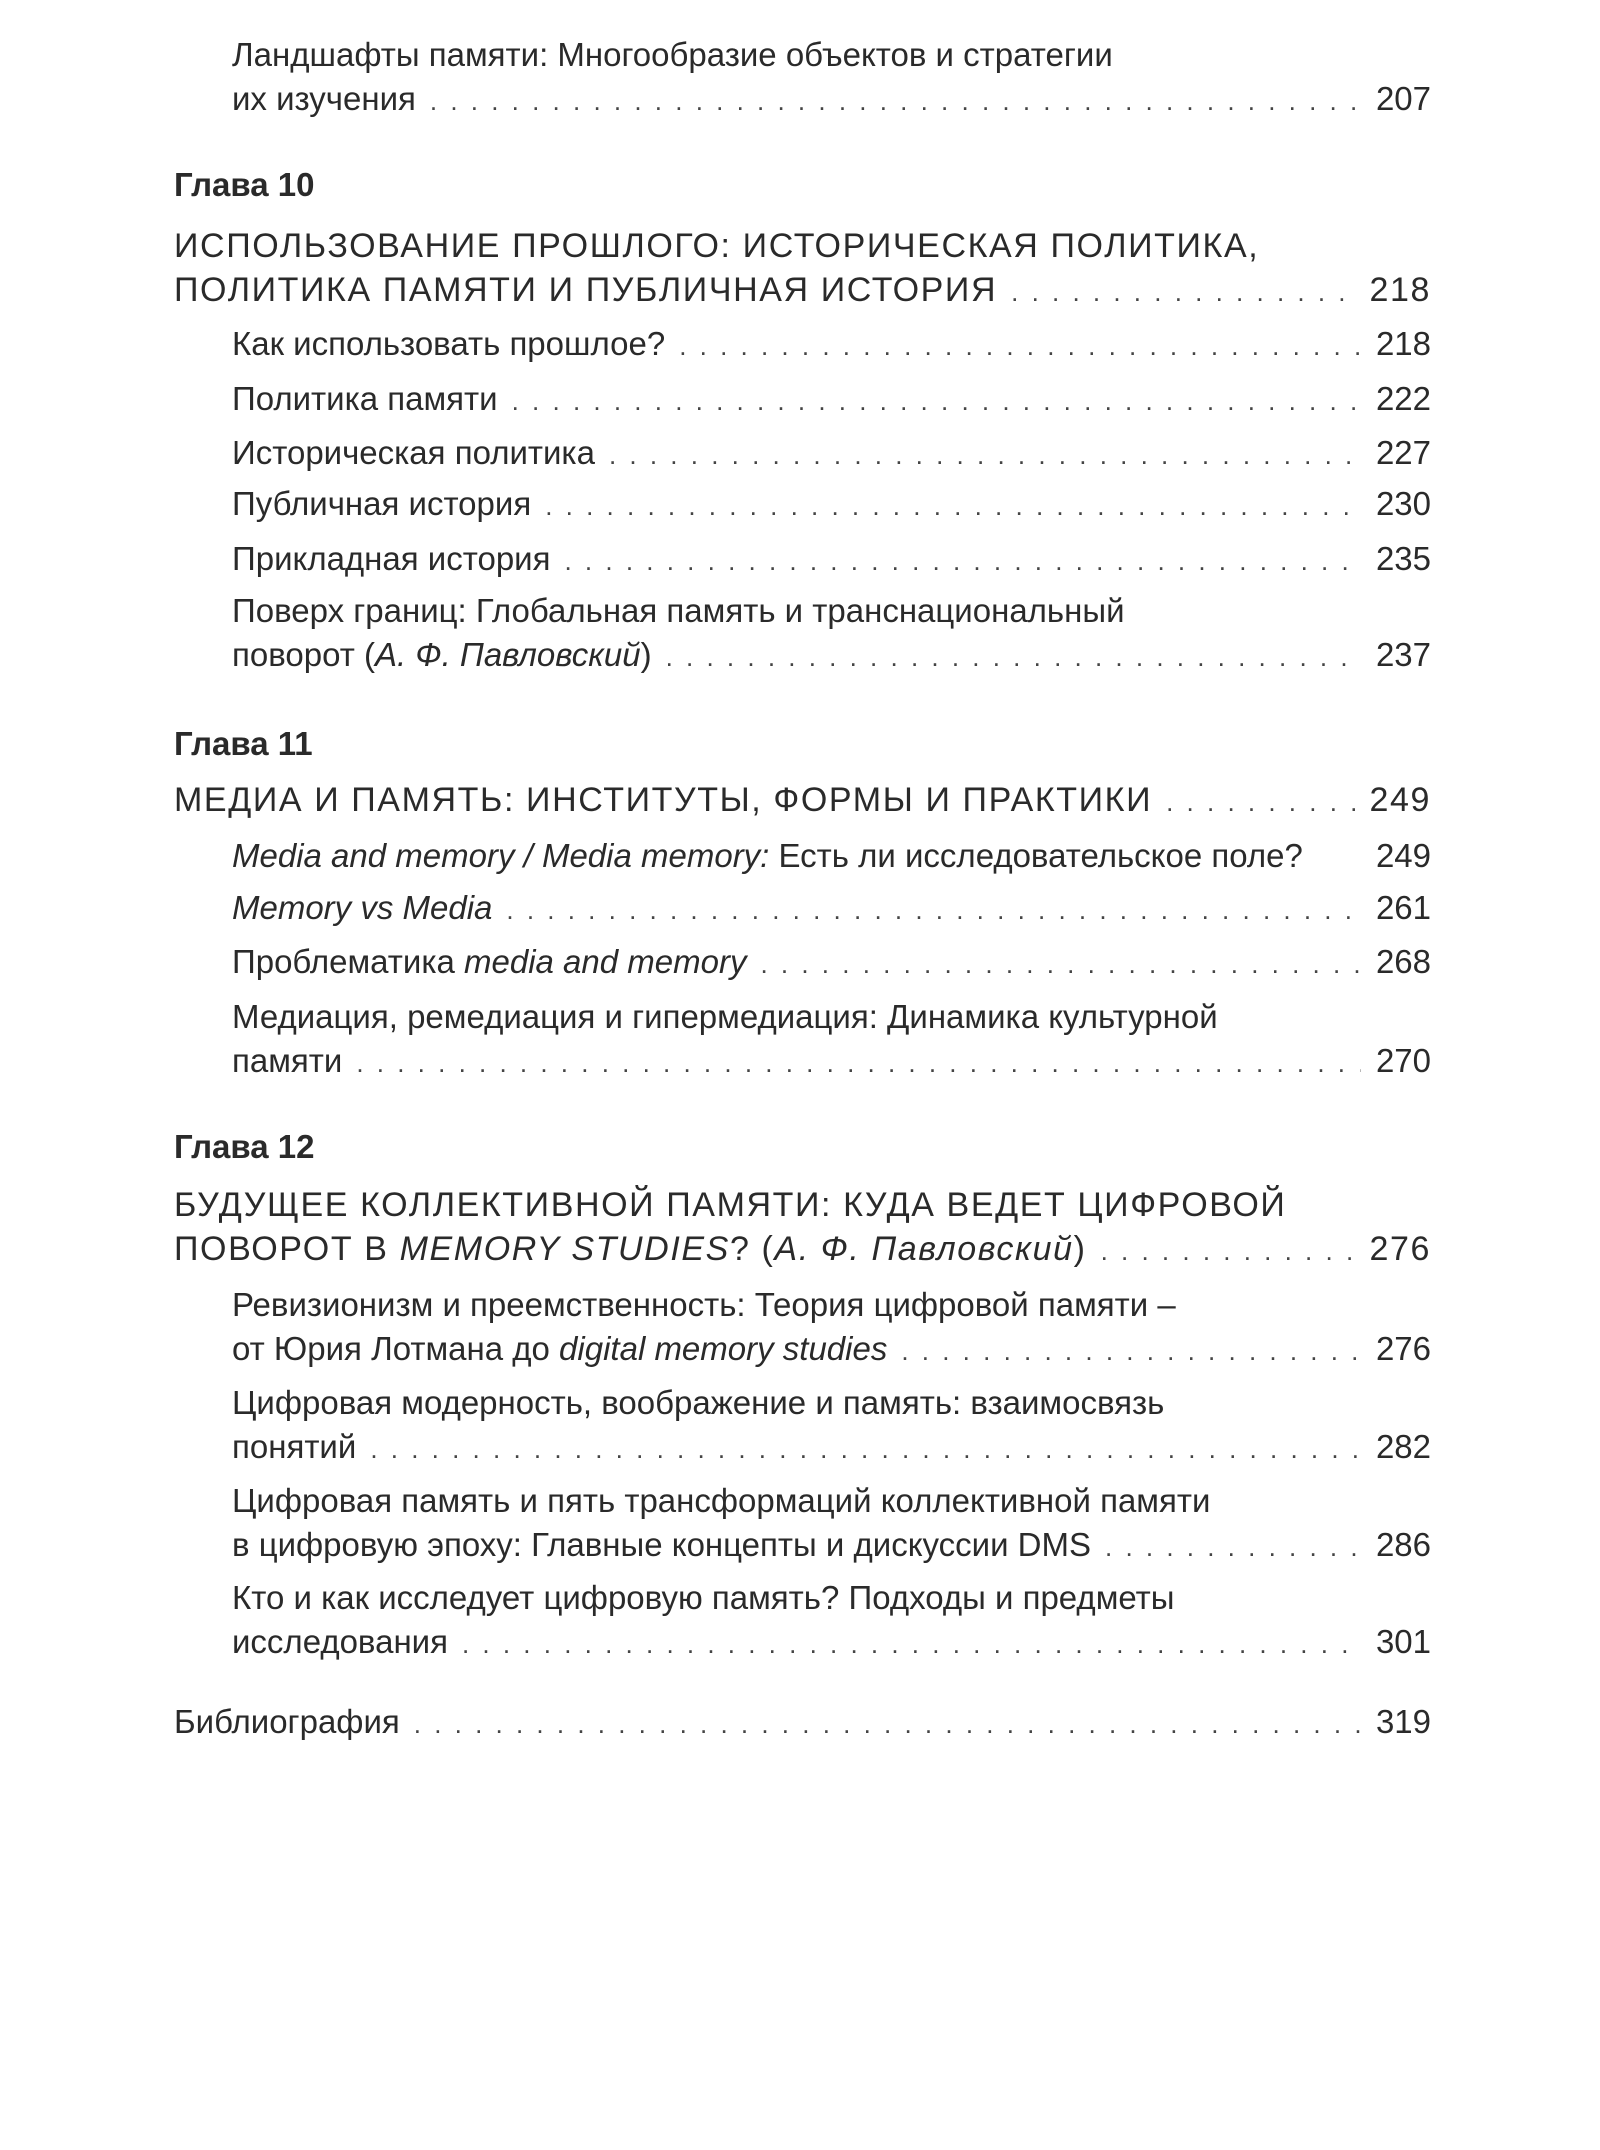 The image size is (1600, 2150). I want to click on text: Публичная история, so click(382, 503).